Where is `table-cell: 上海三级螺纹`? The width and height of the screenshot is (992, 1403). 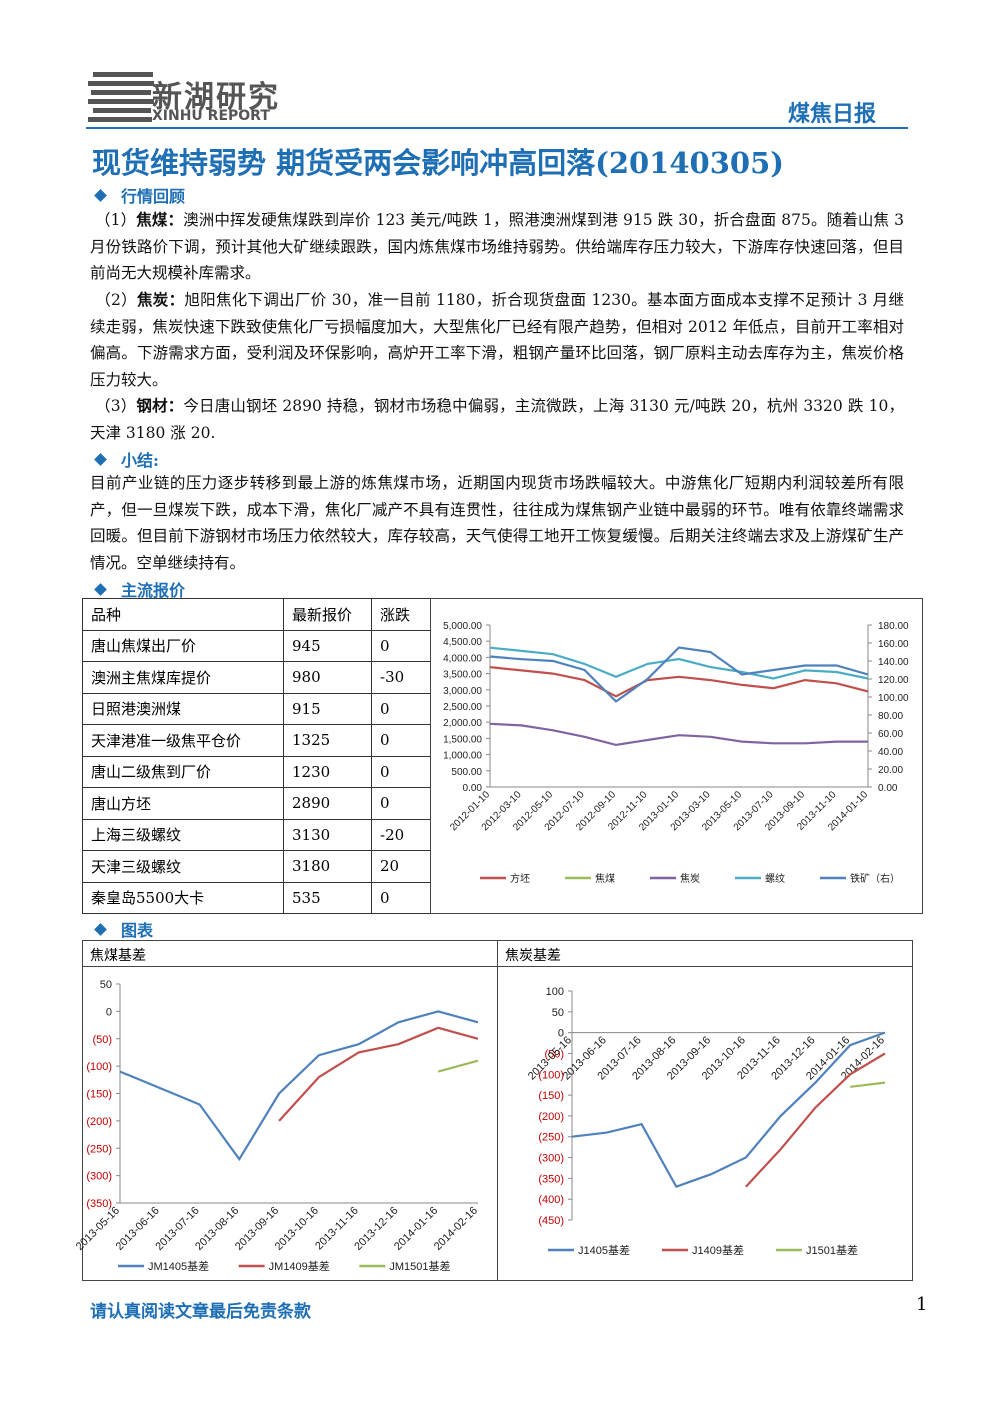 table-cell: 上海三级螺纹 is located at coordinates (183, 834).